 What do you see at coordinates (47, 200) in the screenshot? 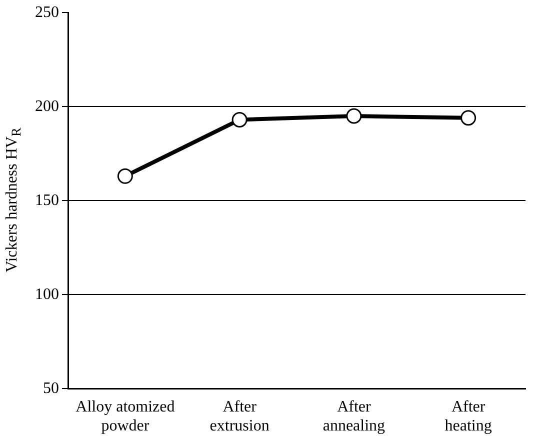
I see `y-tick-label: 150` at bounding box center [47, 200].